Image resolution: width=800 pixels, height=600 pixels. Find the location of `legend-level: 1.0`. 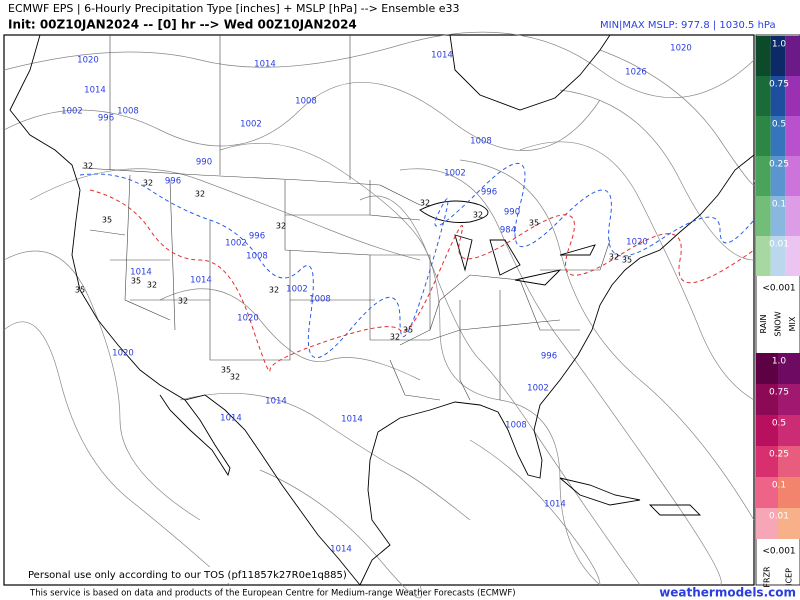

legend-level: 1.0 is located at coordinates (779, 362).